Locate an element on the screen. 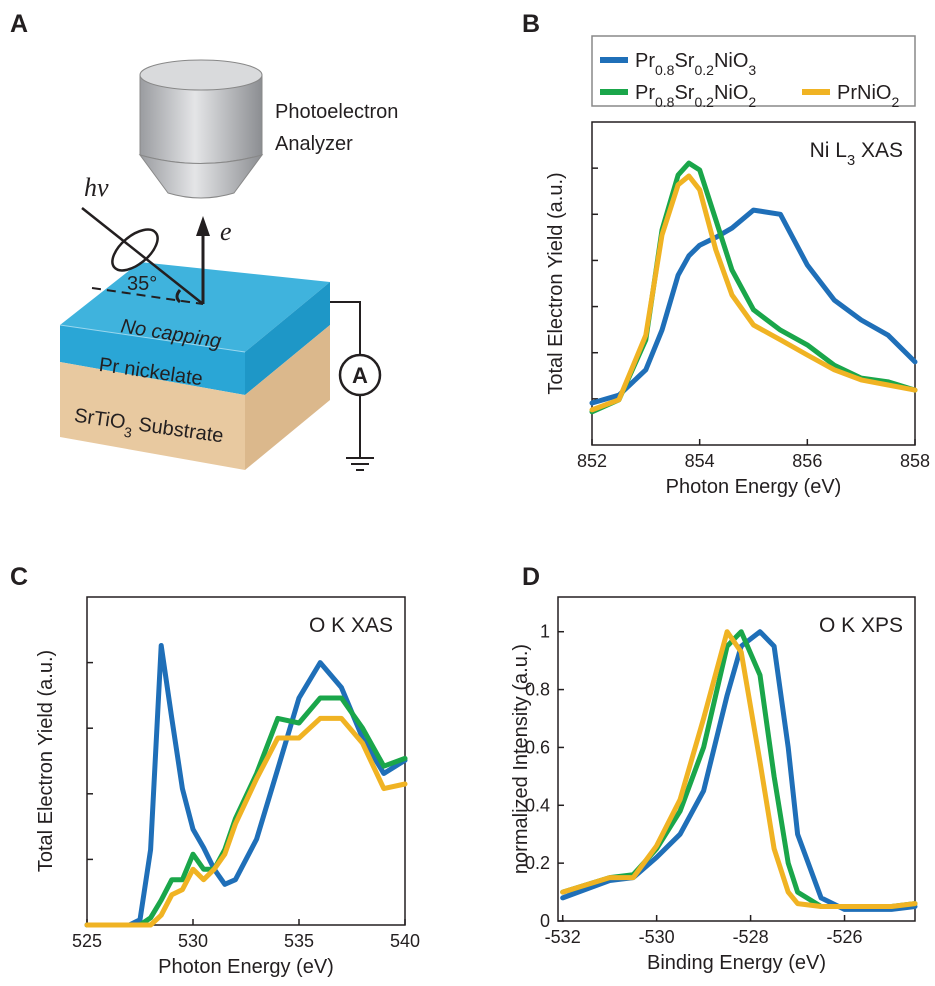  analyzer-top is located at coordinates (201, 75).